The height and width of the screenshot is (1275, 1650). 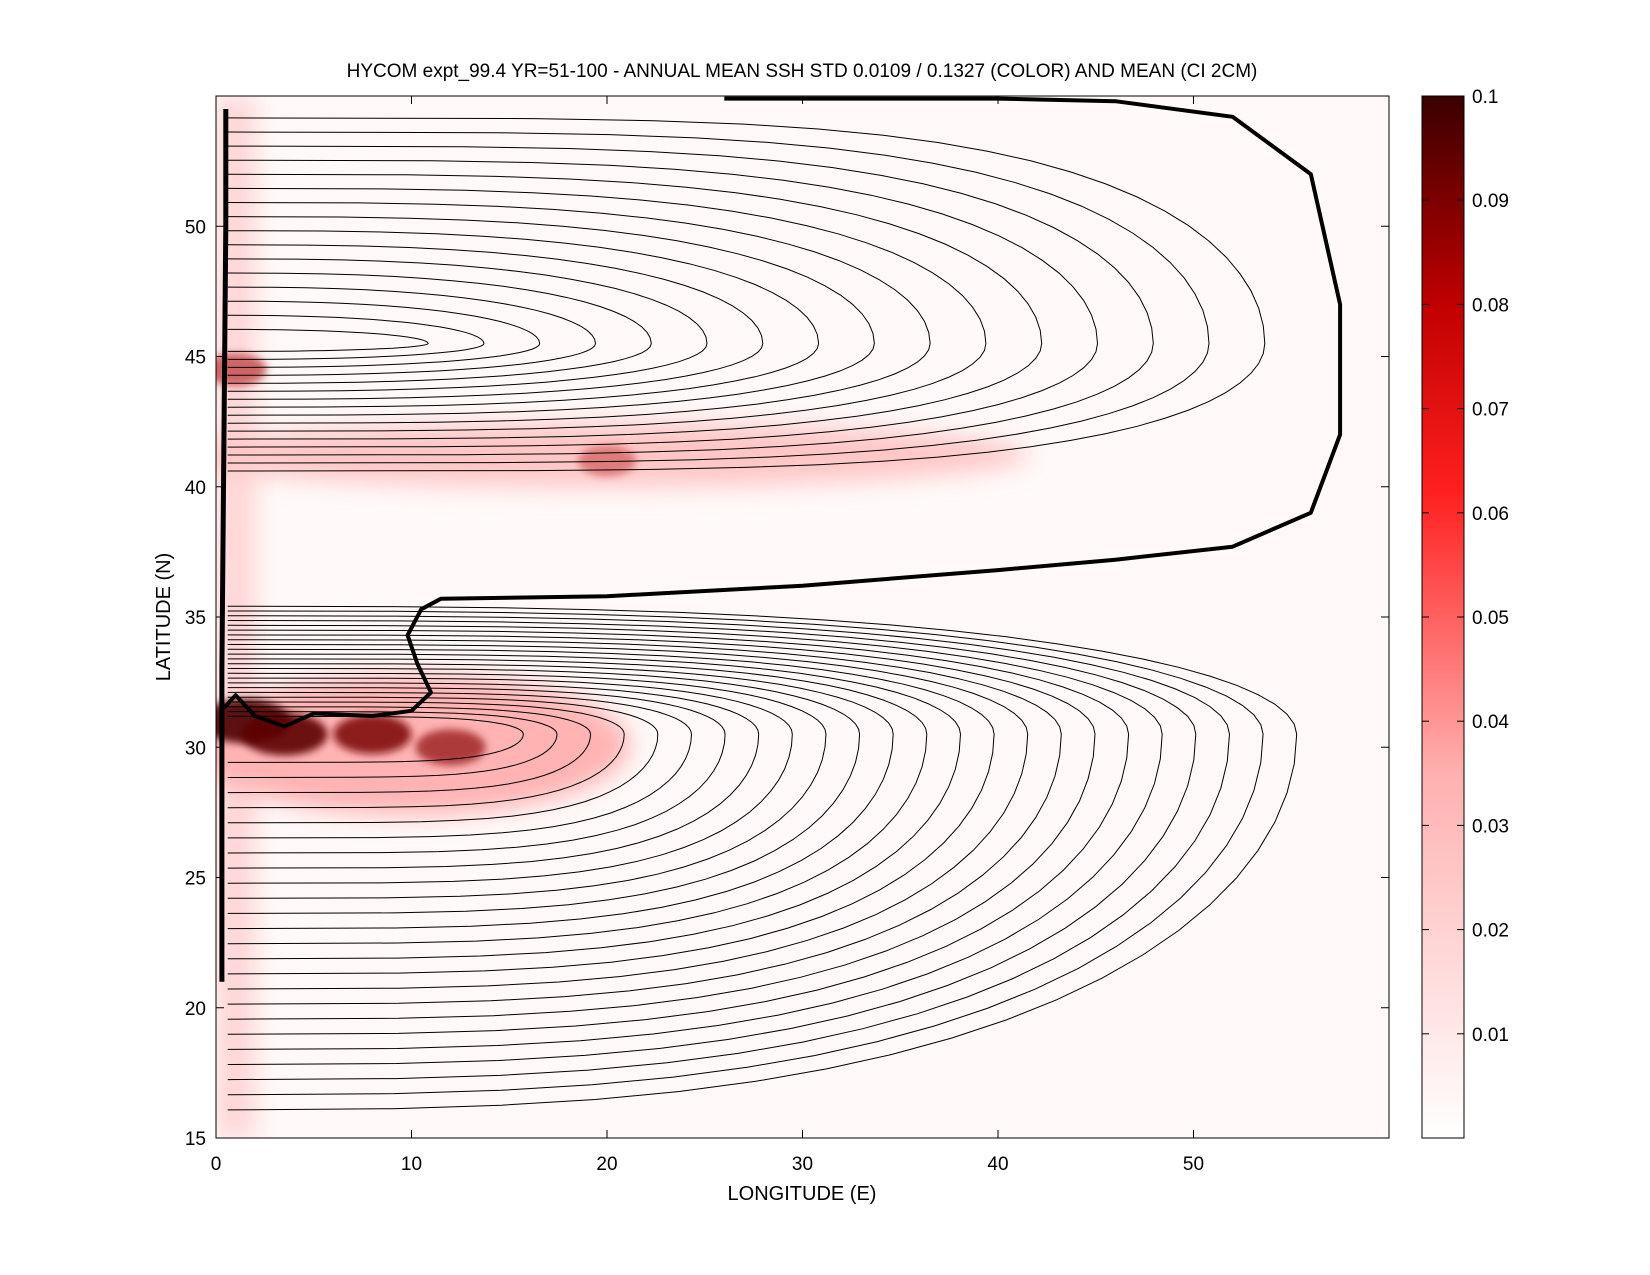 What do you see at coordinates (224, 545) in the screenshot?
I see `western-boundary-current` at bounding box center [224, 545].